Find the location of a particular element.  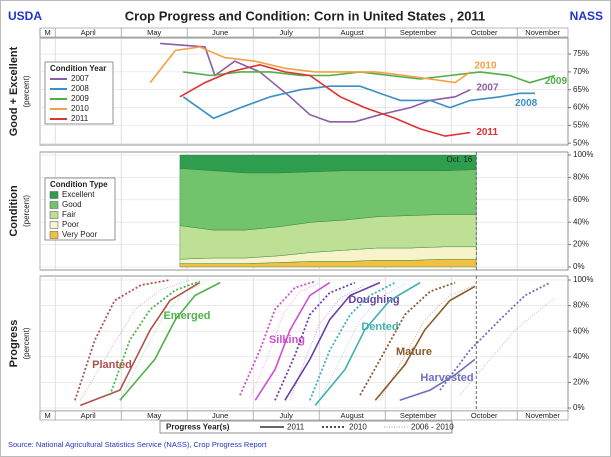

y-tick-label: 70% is located at coordinates (581, 71).